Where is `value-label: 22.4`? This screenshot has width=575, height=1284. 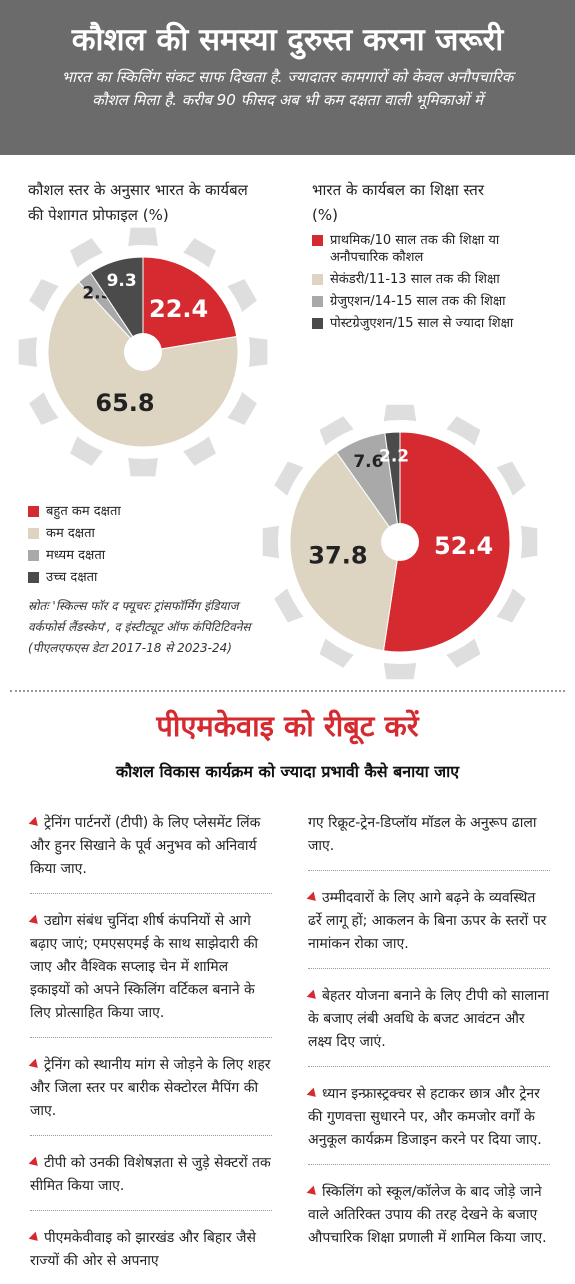 value-label: 22.4 is located at coordinates (178, 309).